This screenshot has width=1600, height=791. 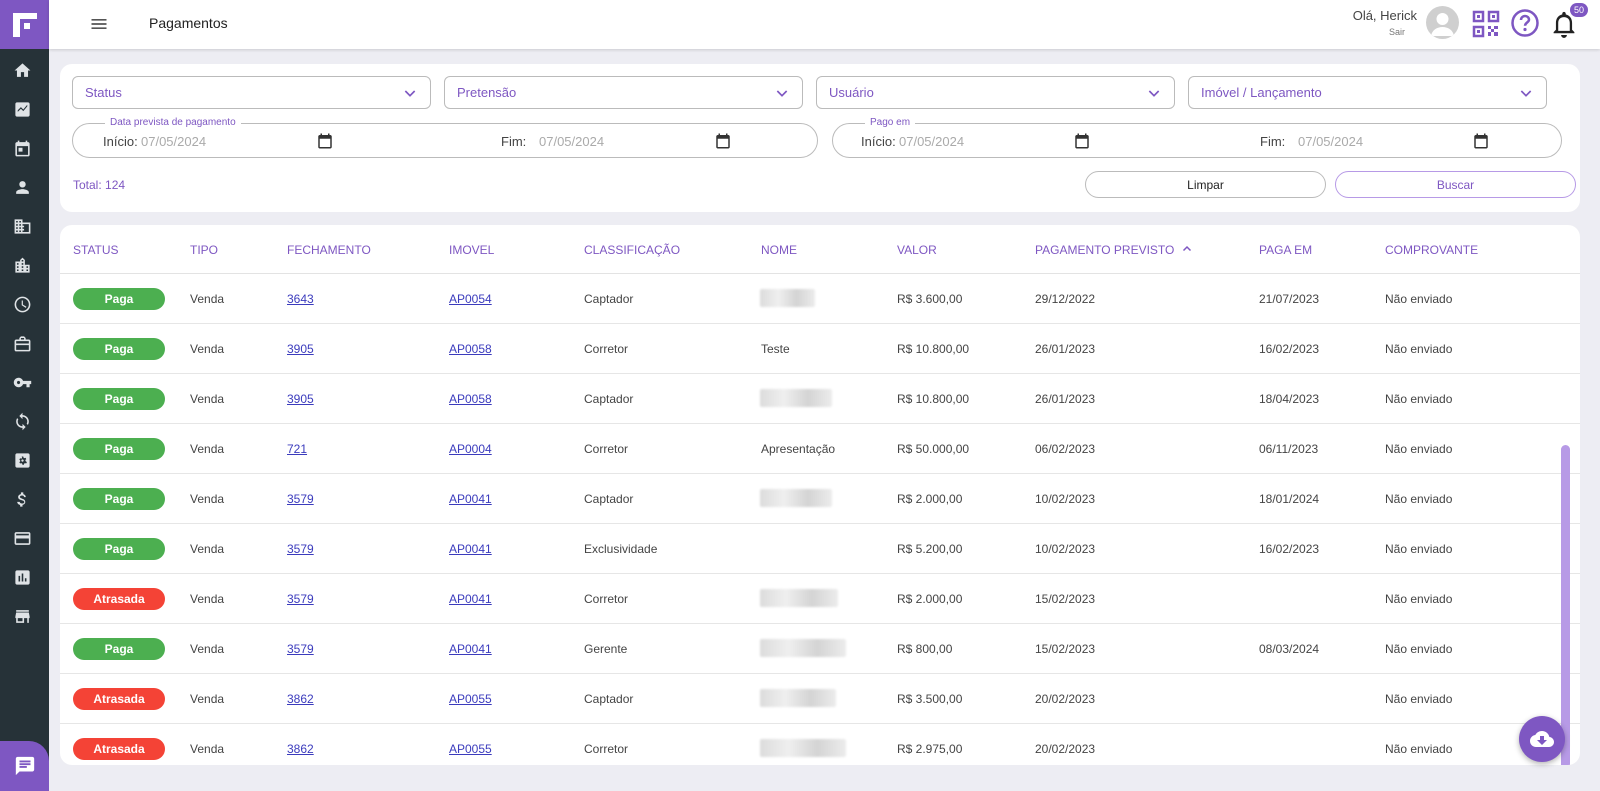 What do you see at coordinates (1564, 24) in the screenshot?
I see `bell-icon` at bounding box center [1564, 24].